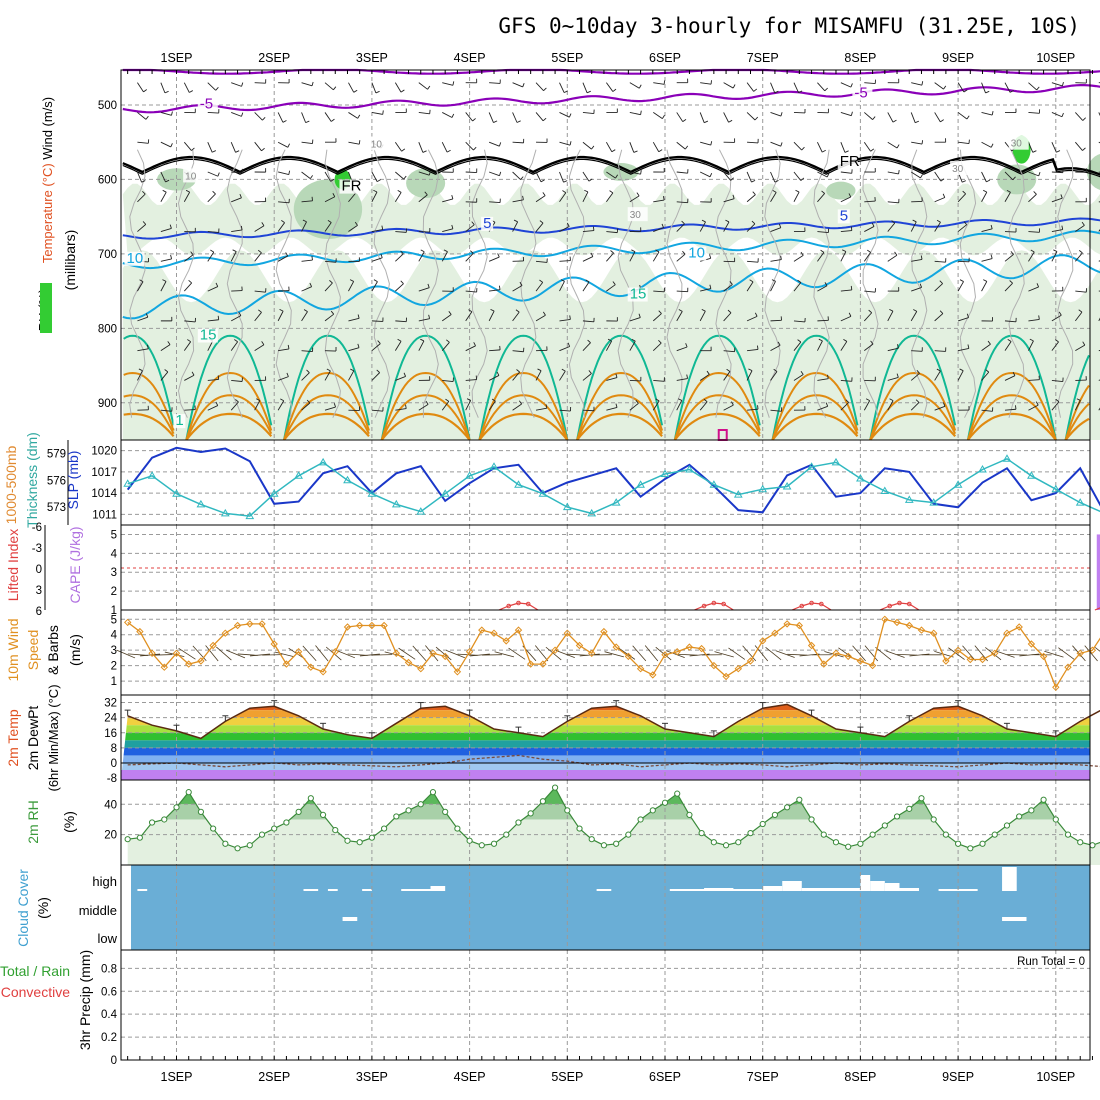 The height and width of the screenshot is (1100, 1100). Describe the element at coordinates (23, 908) in the screenshot. I see `label-cloud-cover: Cloud Cover` at that location.